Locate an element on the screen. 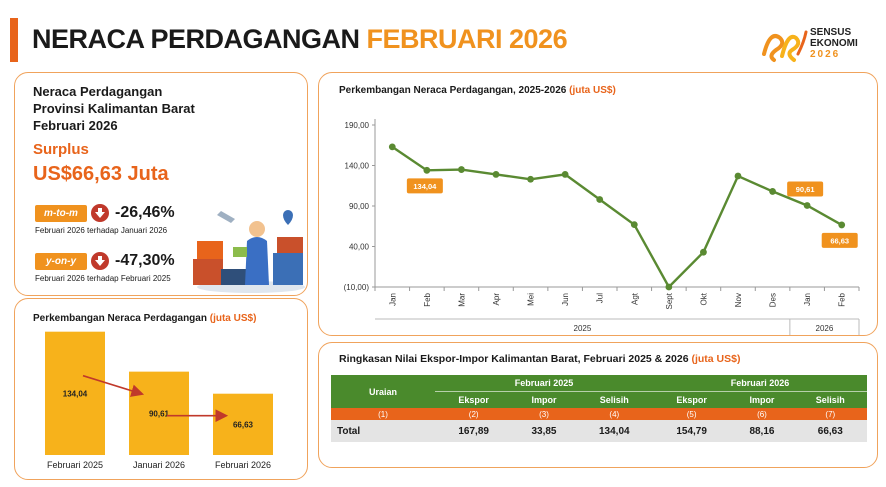 Image resolution: width=886 pixels, height=487 pixels. sensus-ekonomi-logo: SENSUS EKONOMI 2026 is located at coordinates (815, 44).